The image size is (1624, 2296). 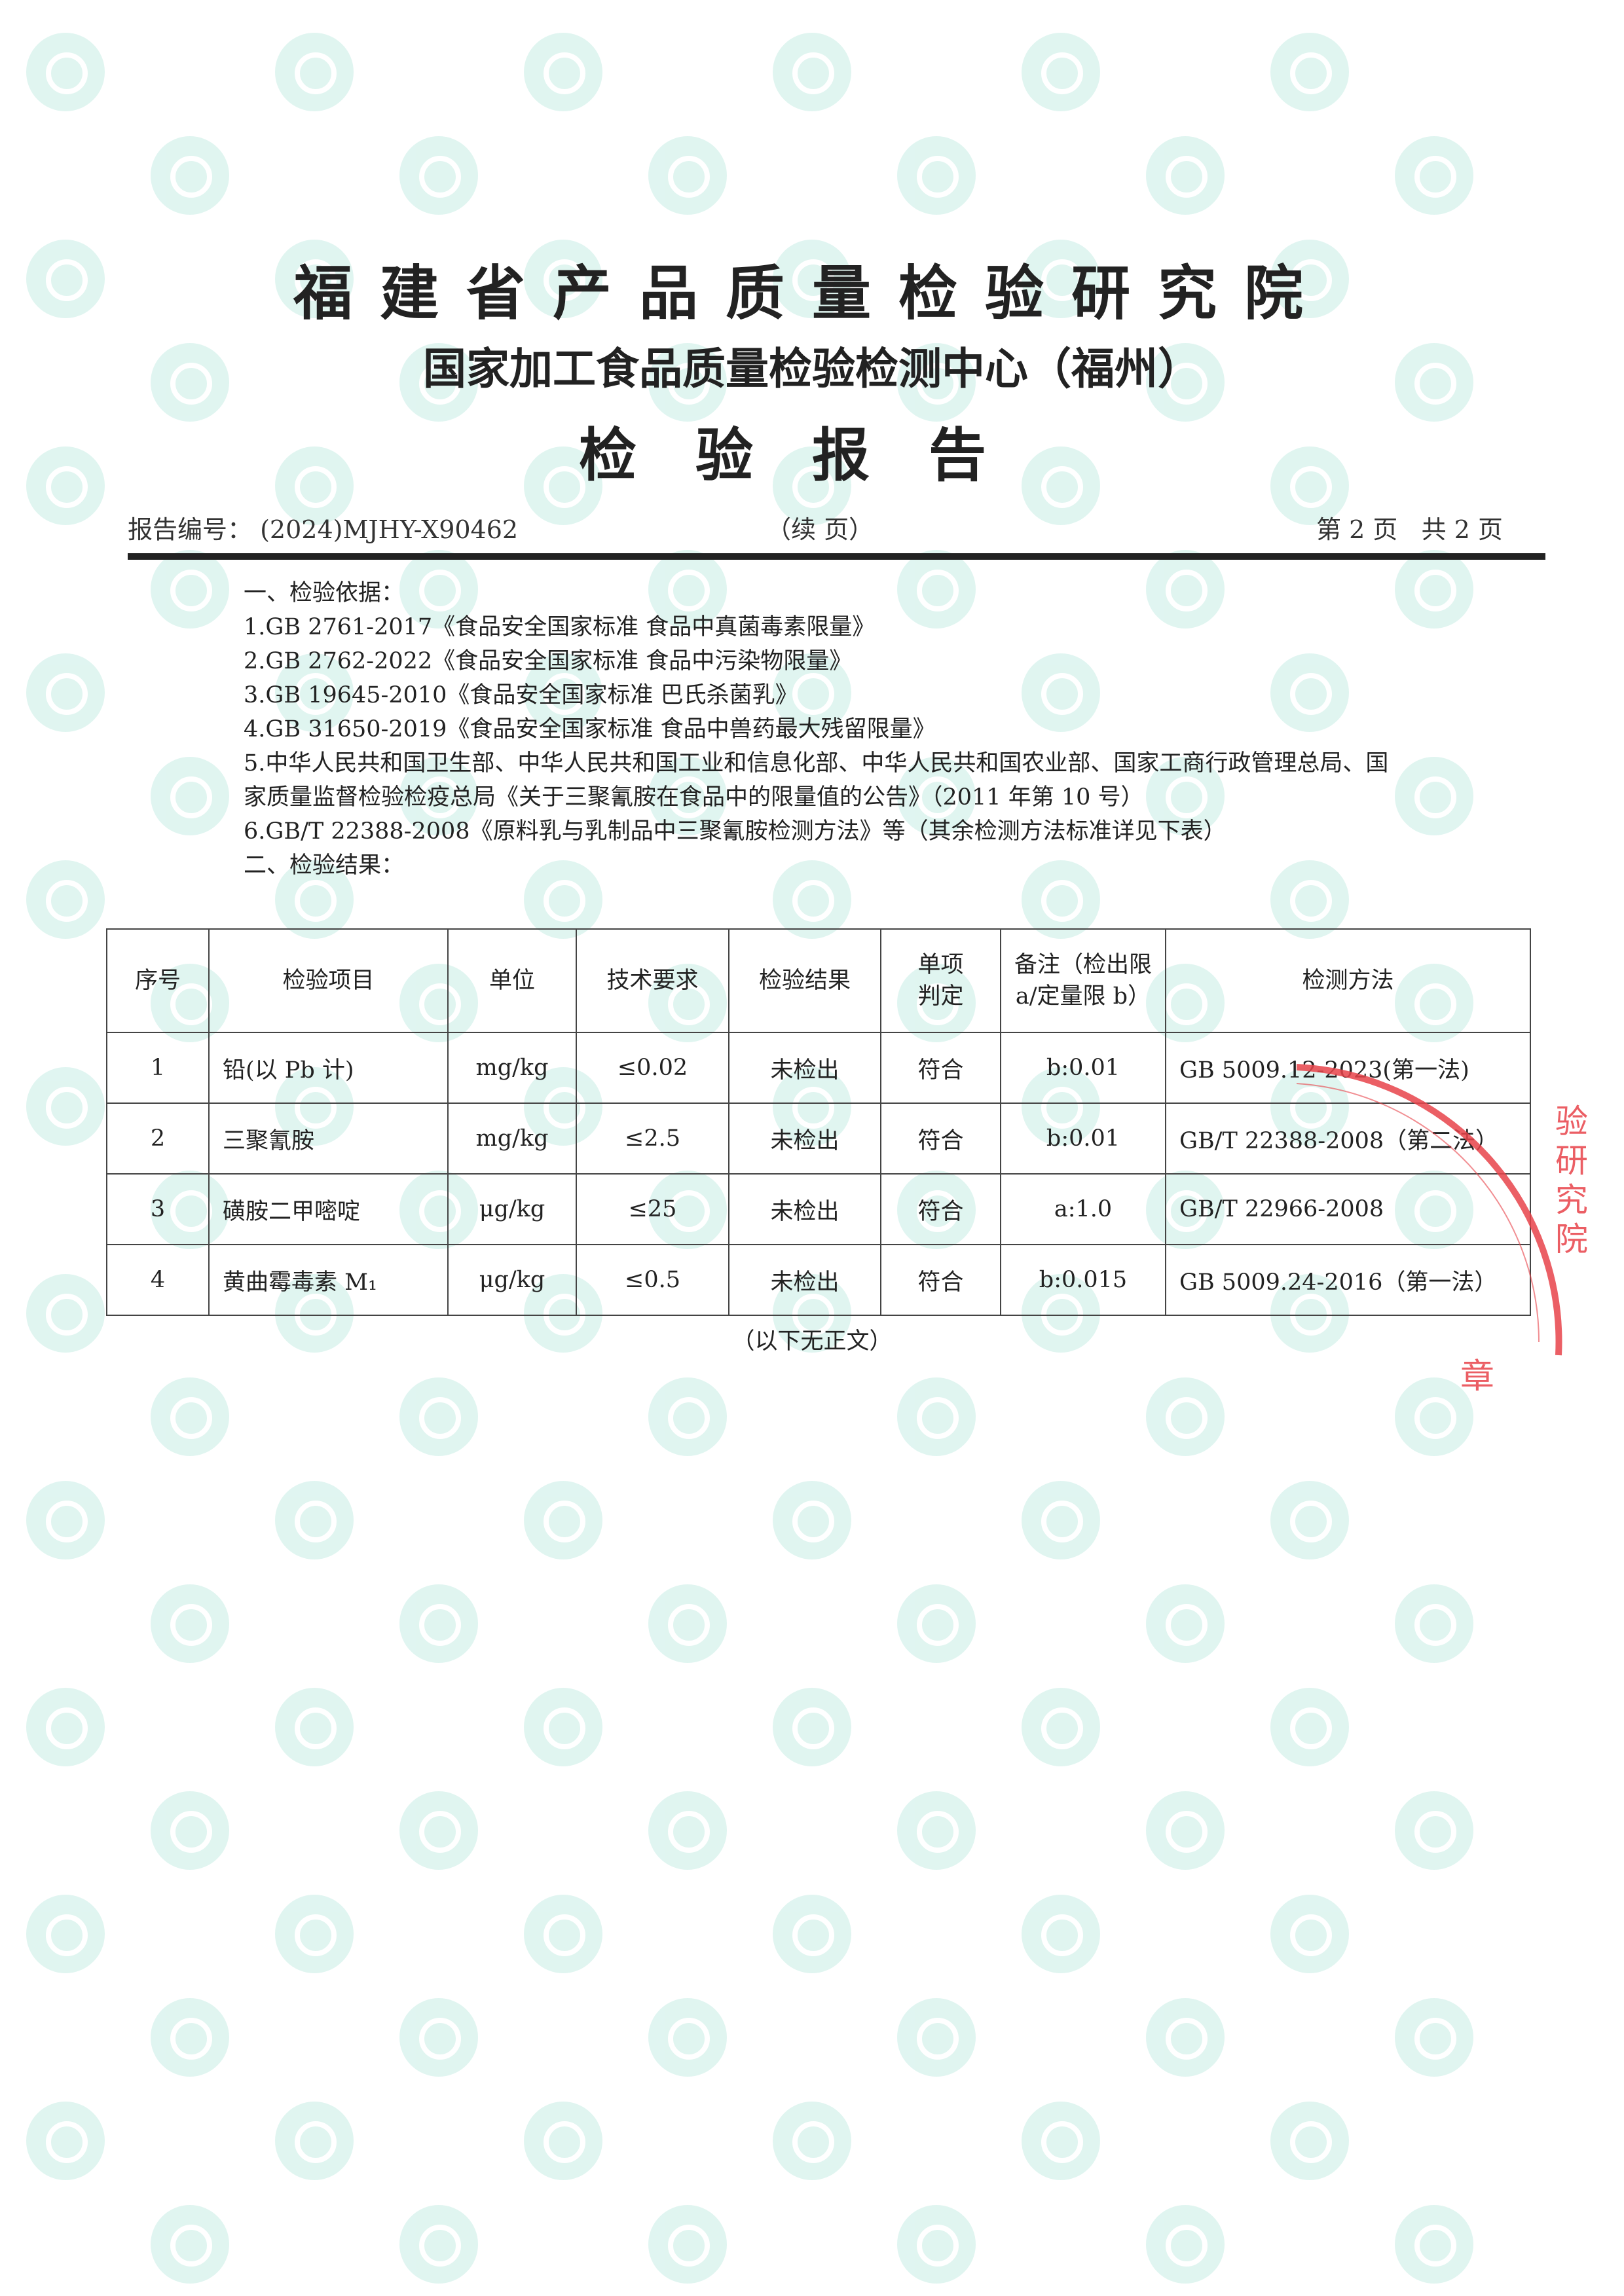 What do you see at coordinates (652, 1068) in the screenshot?
I see `cell-requirement: ≤0.02` at bounding box center [652, 1068].